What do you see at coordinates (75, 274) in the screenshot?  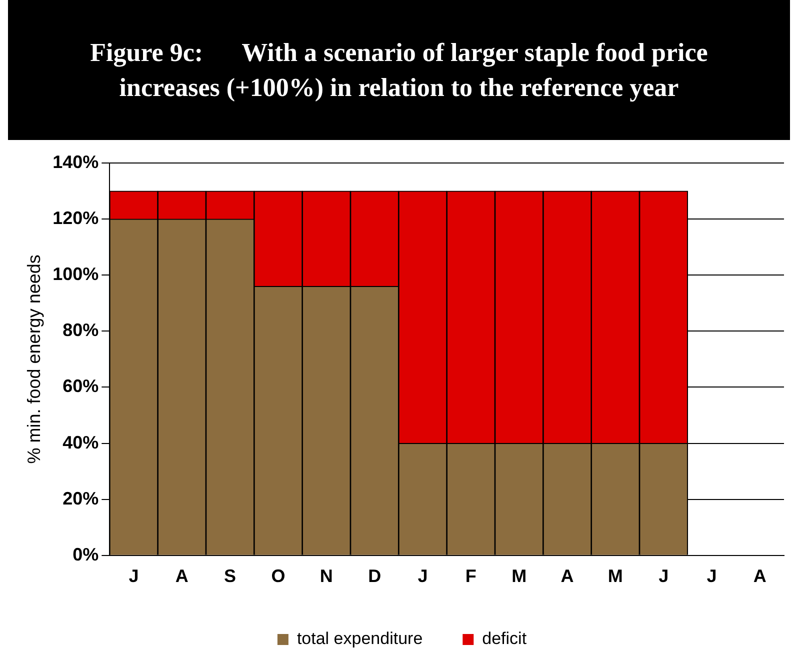 I see `y-tick-label: 100%` at bounding box center [75, 274].